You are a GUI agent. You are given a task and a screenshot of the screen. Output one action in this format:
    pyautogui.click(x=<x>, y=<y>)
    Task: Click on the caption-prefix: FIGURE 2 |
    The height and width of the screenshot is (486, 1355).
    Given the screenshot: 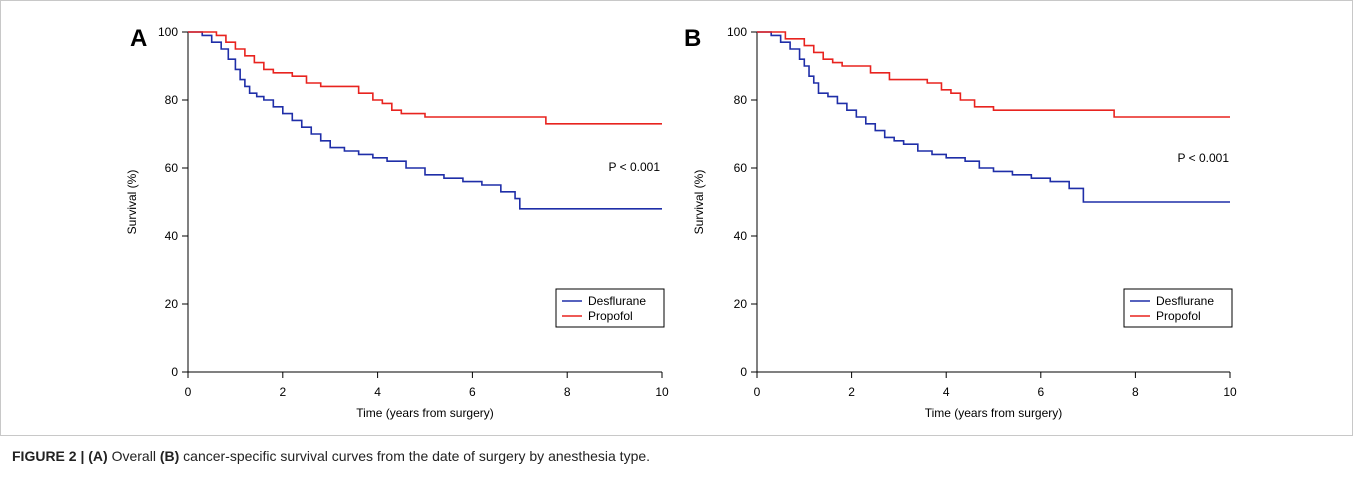 What is the action you would take?
    pyautogui.click(x=50, y=456)
    